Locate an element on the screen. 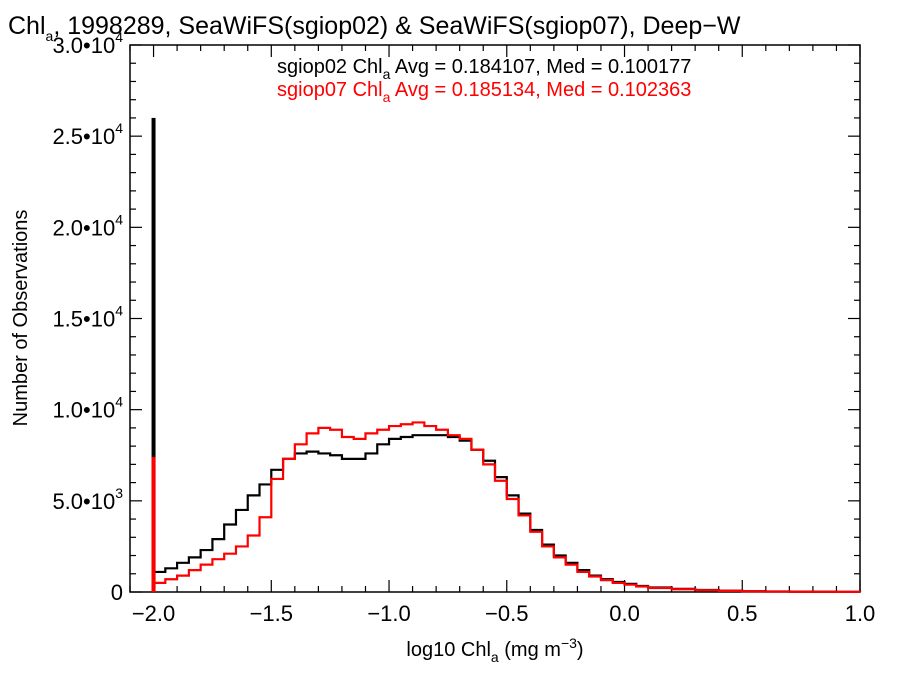 The width and height of the screenshot is (900, 675). y-axis-label: Number of Observations is located at coordinates (21, 318).